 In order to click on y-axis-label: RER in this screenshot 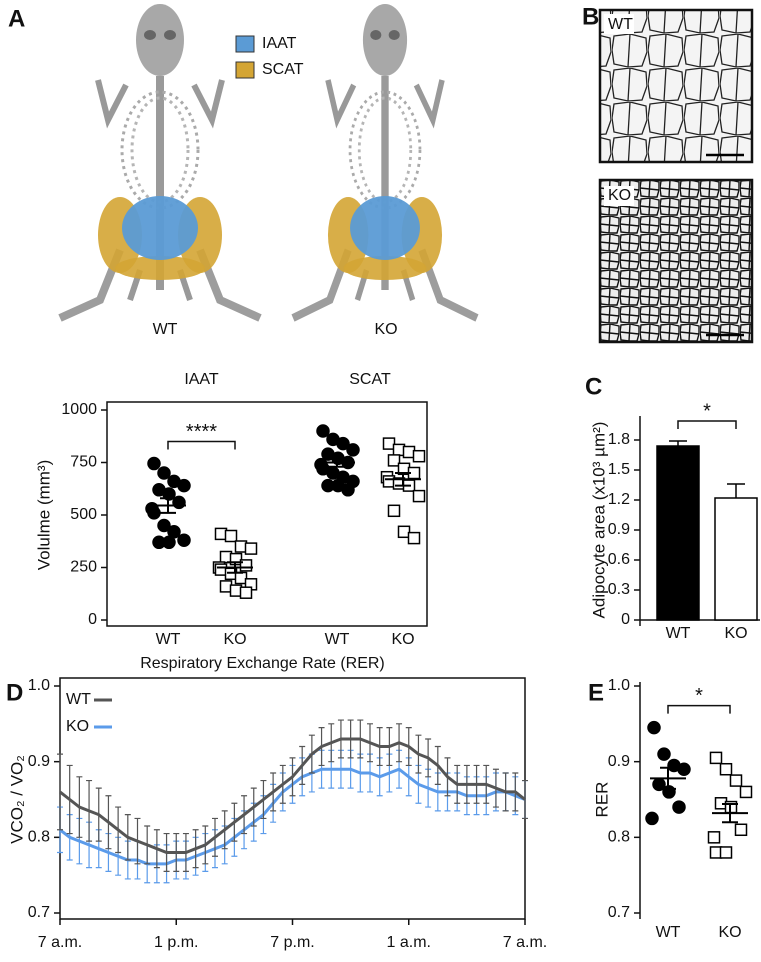, I will do `click(601, 800)`.